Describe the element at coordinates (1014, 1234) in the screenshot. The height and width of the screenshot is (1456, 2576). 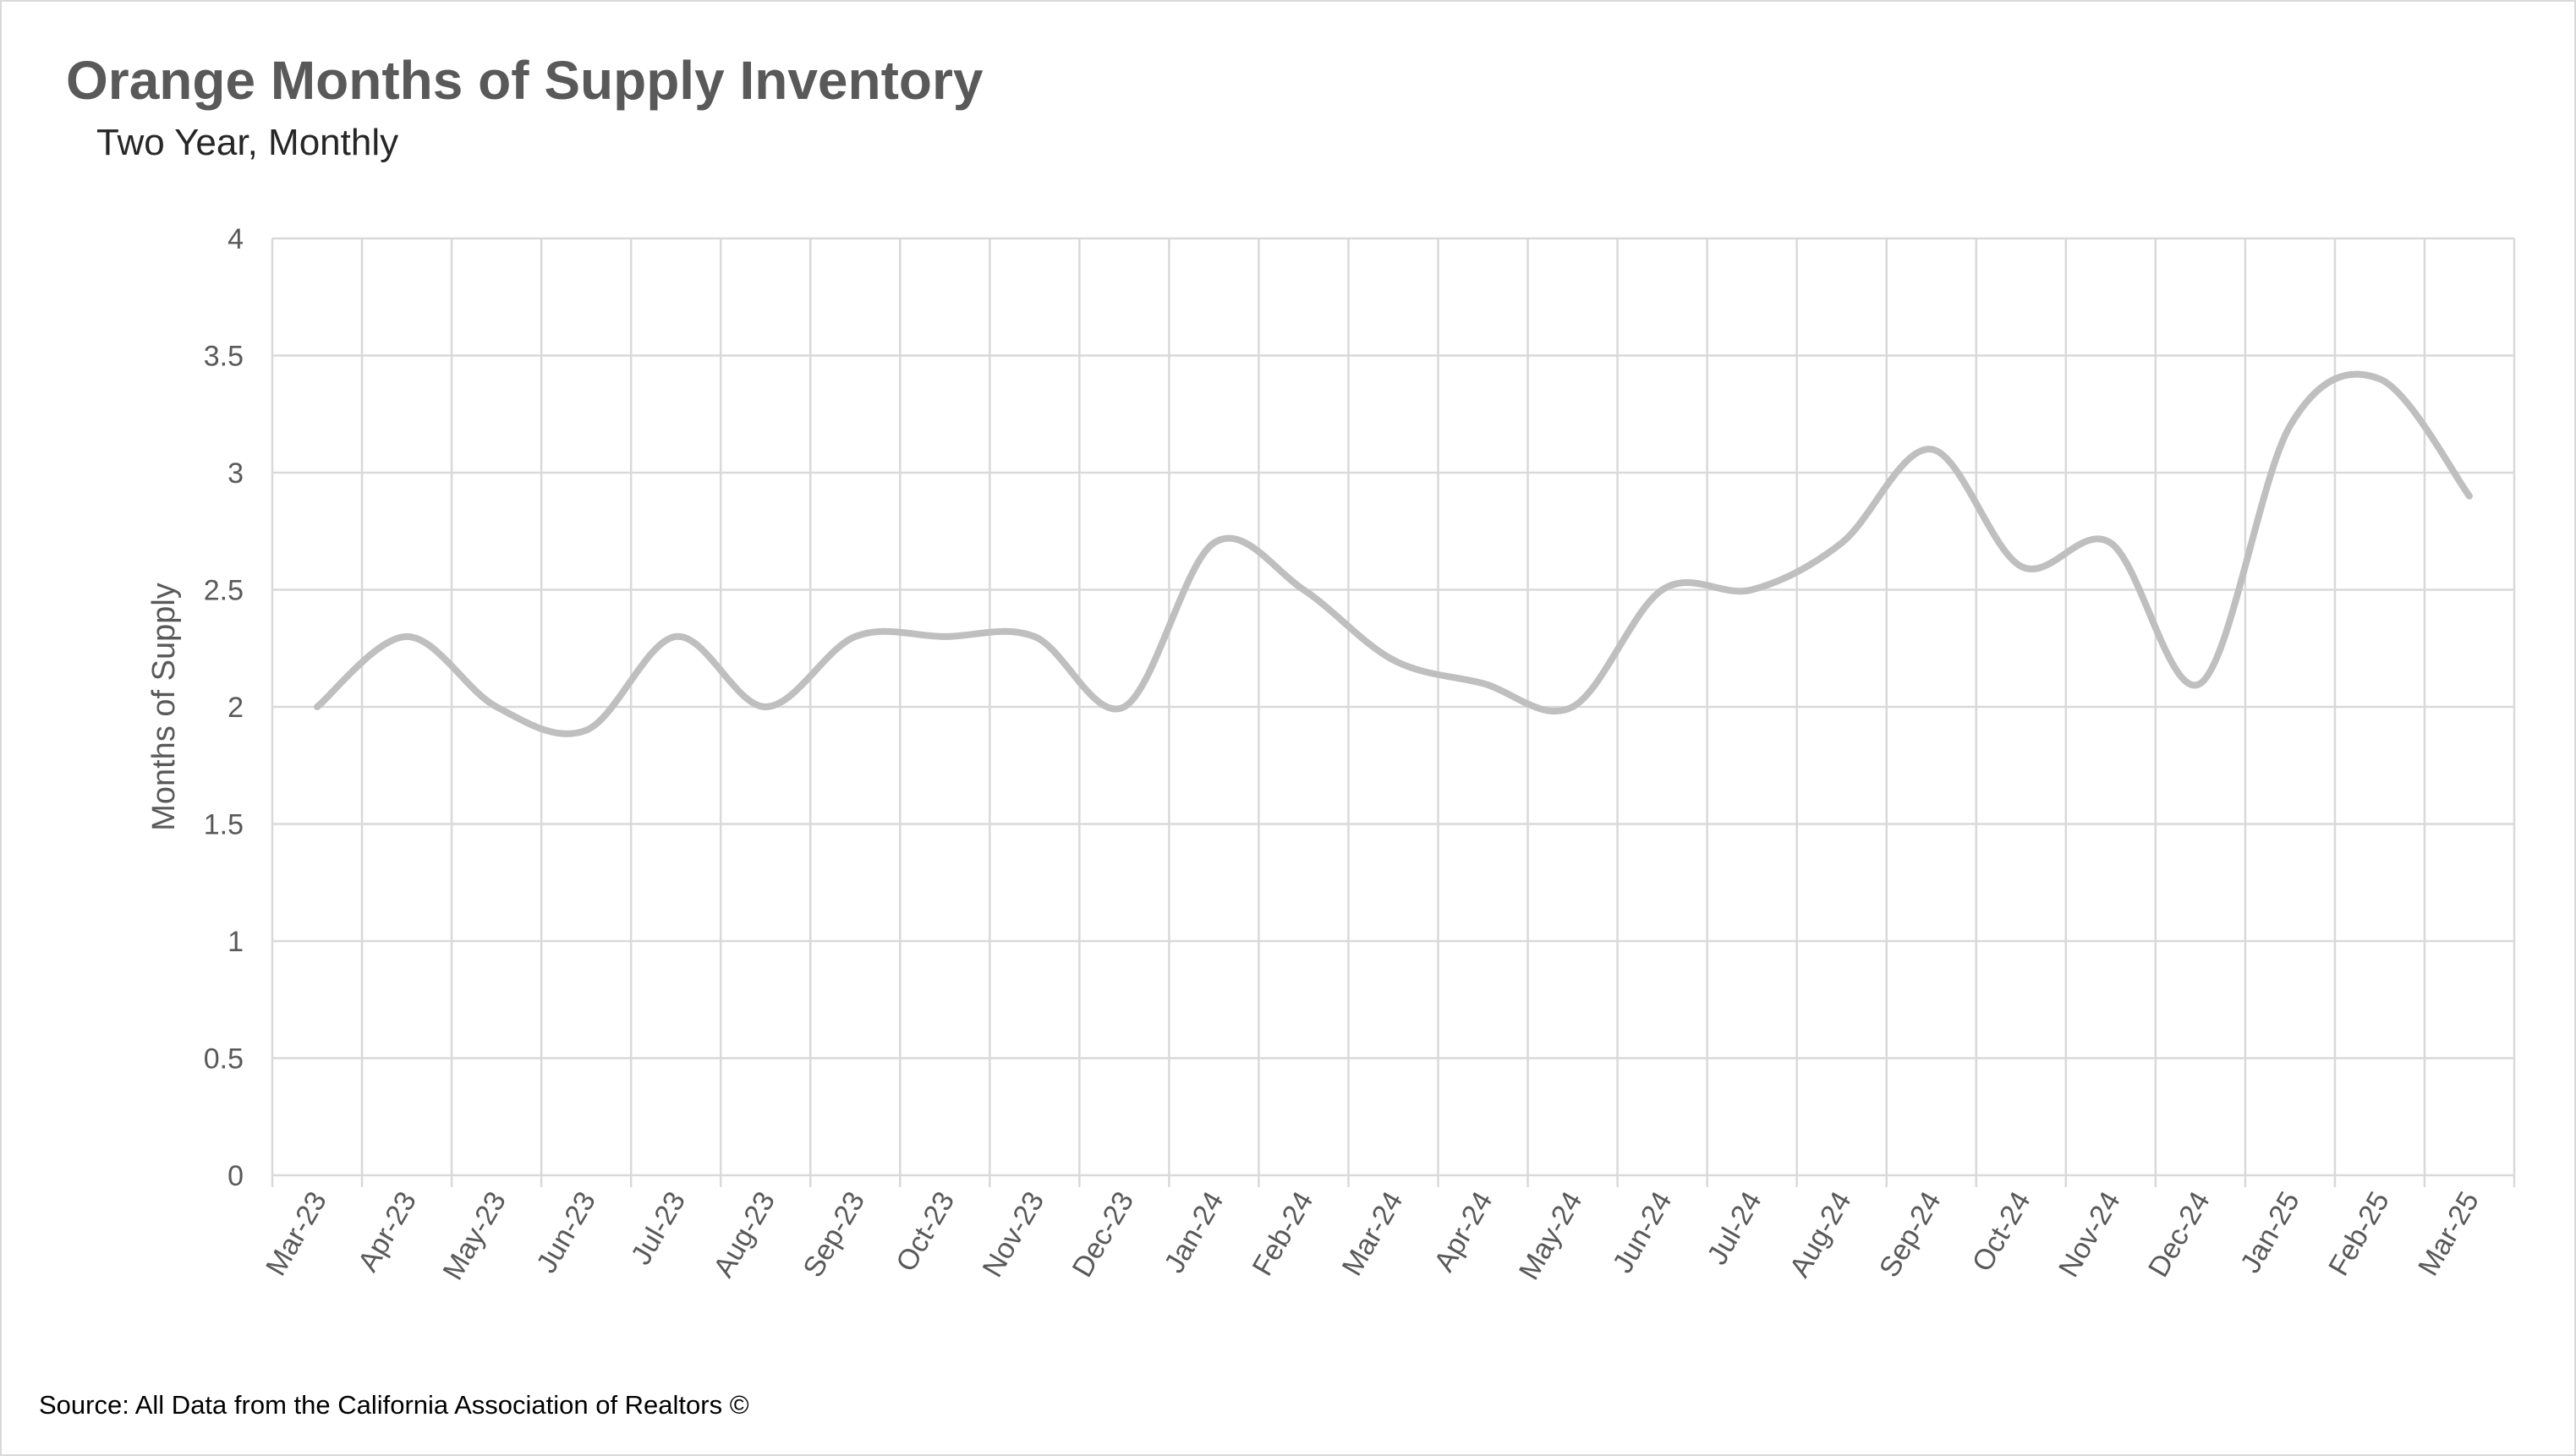
I see `x-tick-label: Nov-23` at that location.